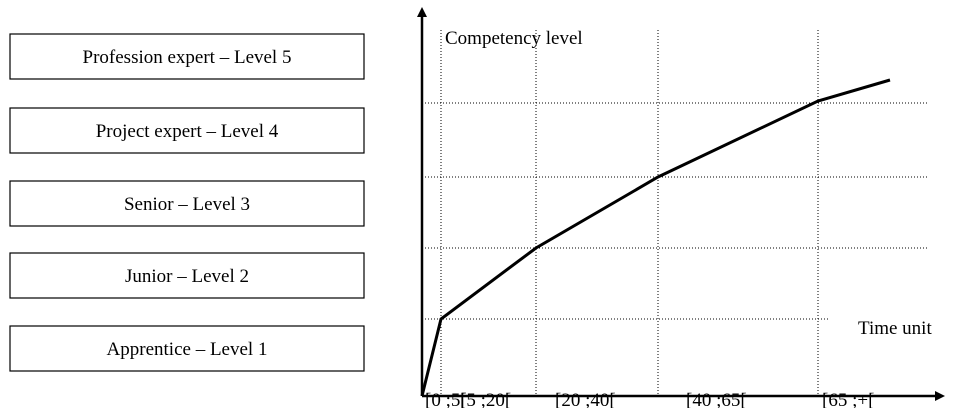  I want to click on interval-labels: [0 ;5[[5 ;20[ [20 ;40[ [40 ;65[ [65 ;+[, so click(649, 399).